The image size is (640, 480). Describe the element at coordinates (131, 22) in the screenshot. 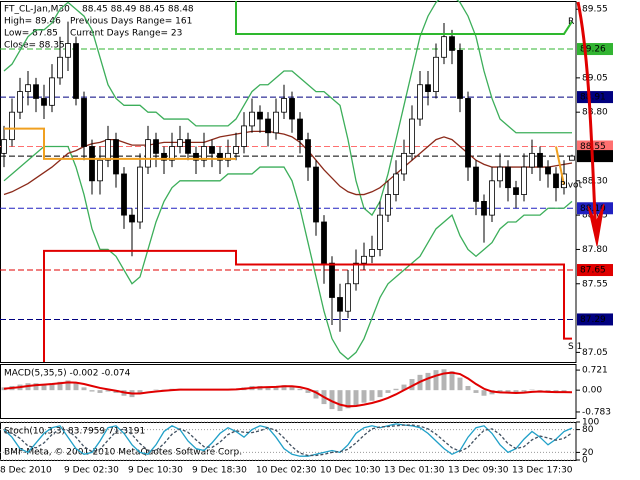

I see `info-text: Previous Days Range= 161` at that location.